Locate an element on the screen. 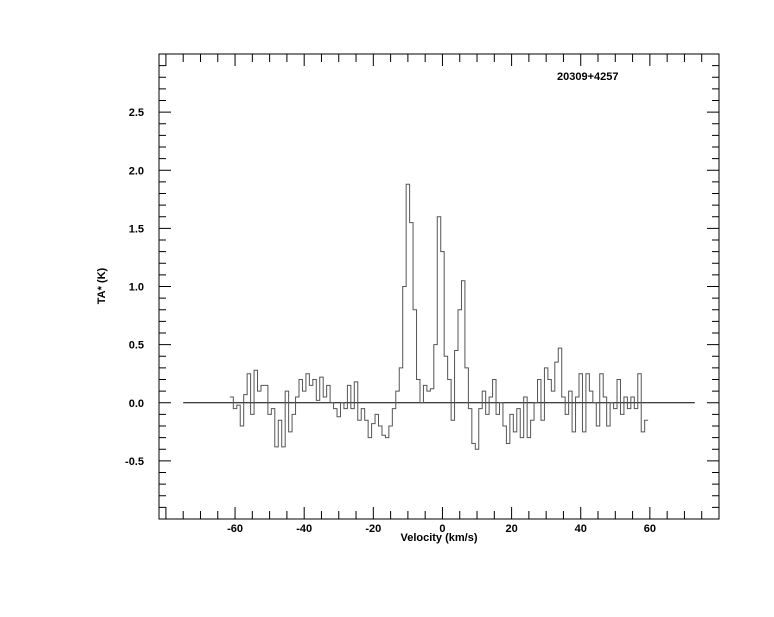  y-tick-label: 2.5 is located at coordinates (136, 113).